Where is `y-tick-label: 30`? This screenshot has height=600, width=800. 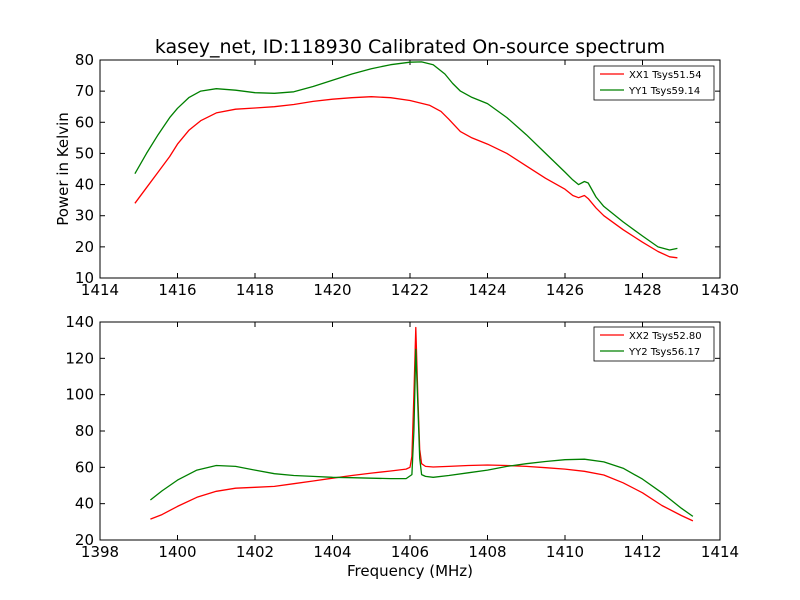
y-tick-label: 30 is located at coordinates (84, 216).